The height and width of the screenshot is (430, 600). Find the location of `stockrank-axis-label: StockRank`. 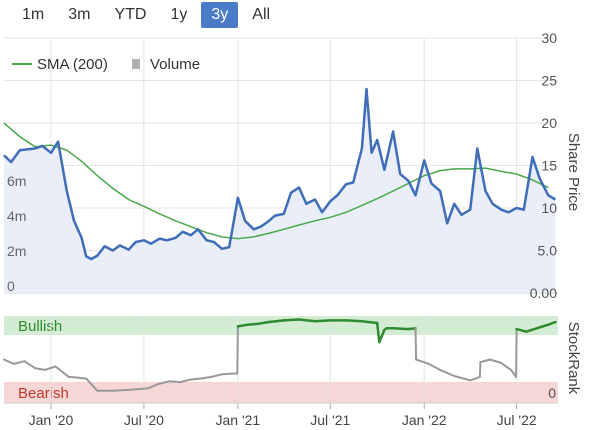

stockrank-axis-label: StockRank is located at coordinates (573, 358).